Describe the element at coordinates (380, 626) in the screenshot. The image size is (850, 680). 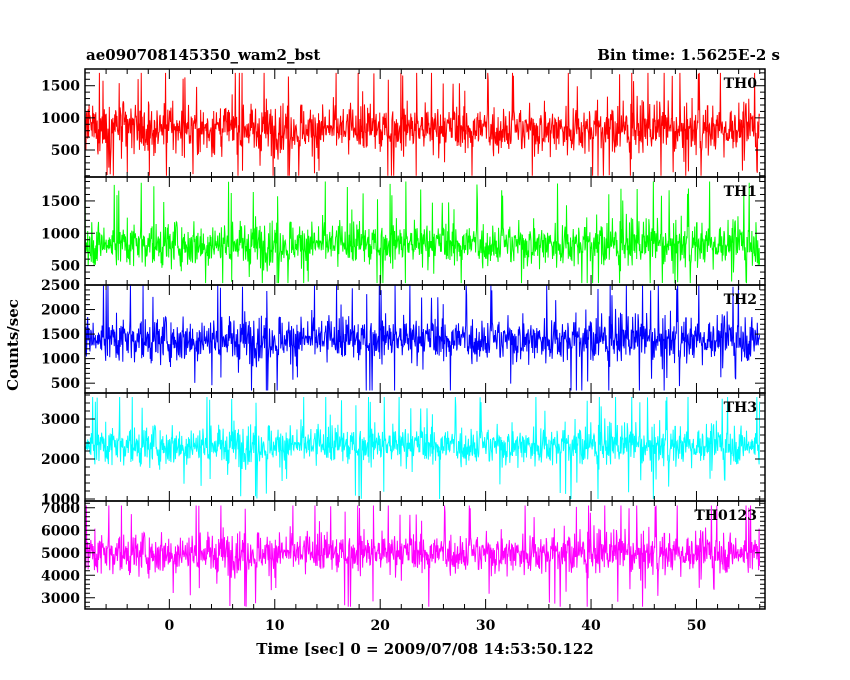
I see `x-tick-label: 20` at that location.